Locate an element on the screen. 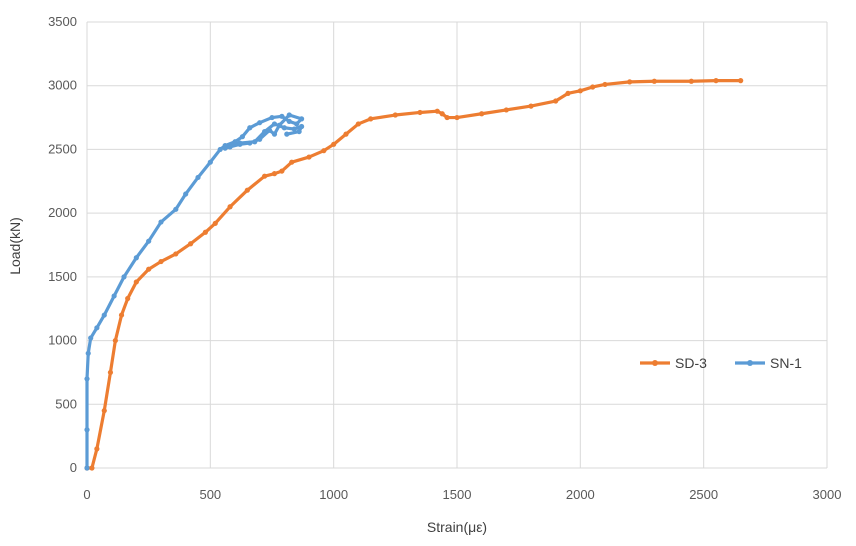 The width and height of the screenshot is (856, 546). y-tick-label: 3000 is located at coordinates (62, 85).